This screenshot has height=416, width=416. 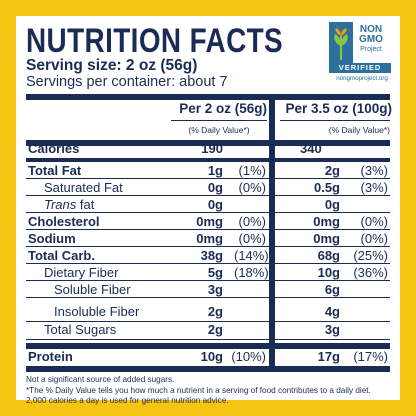 What do you see at coordinates (311, 148) in the screenshot?
I see `row-v2-calories: 340` at bounding box center [311, 148].